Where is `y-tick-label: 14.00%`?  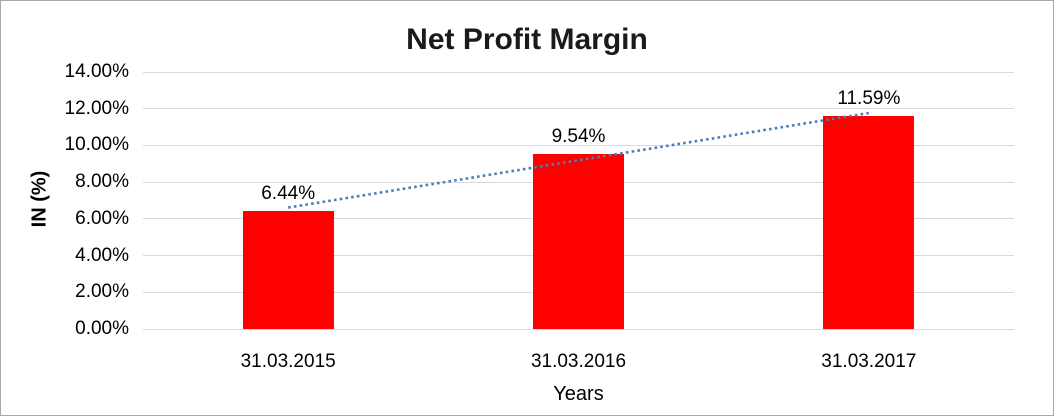
y-tick-label: 14.00% is located at coordinates (96, 71).